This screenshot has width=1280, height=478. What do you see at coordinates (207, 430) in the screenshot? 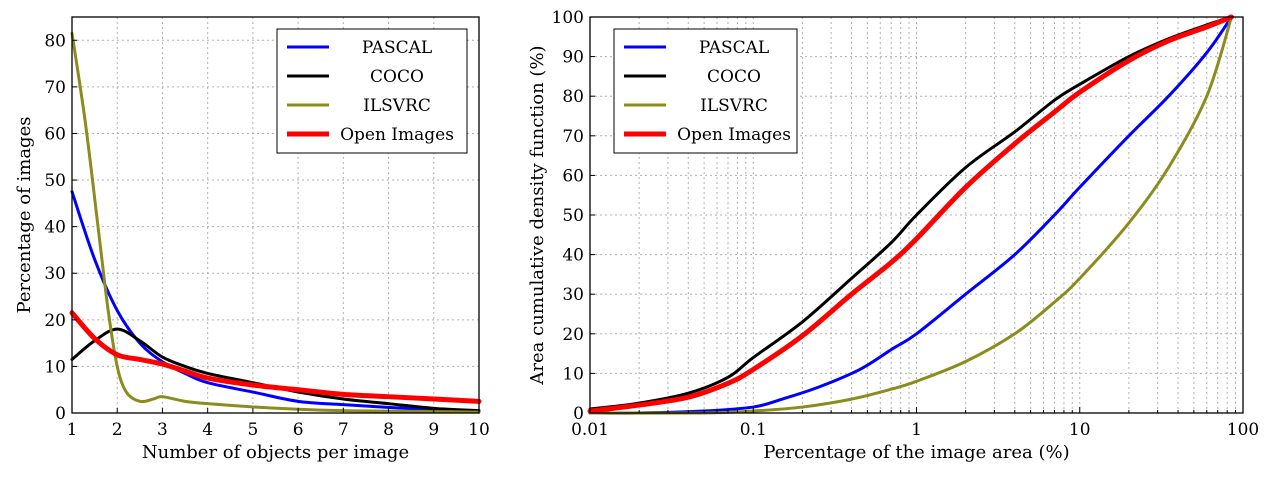
I see `x-tick-label: 4` at bounding box center [207, 430].